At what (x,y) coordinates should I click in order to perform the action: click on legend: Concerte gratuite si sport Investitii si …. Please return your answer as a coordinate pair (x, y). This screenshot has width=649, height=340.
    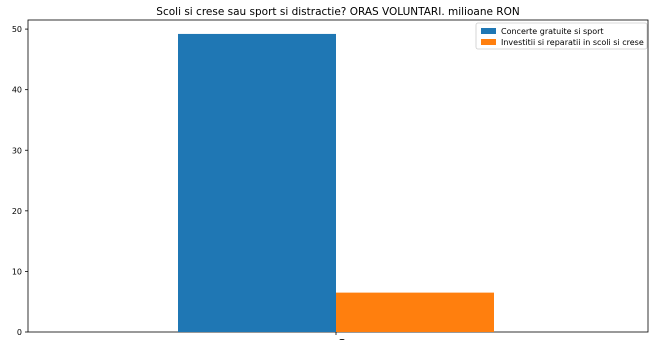
    Looking at the image, I should click on (561, 36).